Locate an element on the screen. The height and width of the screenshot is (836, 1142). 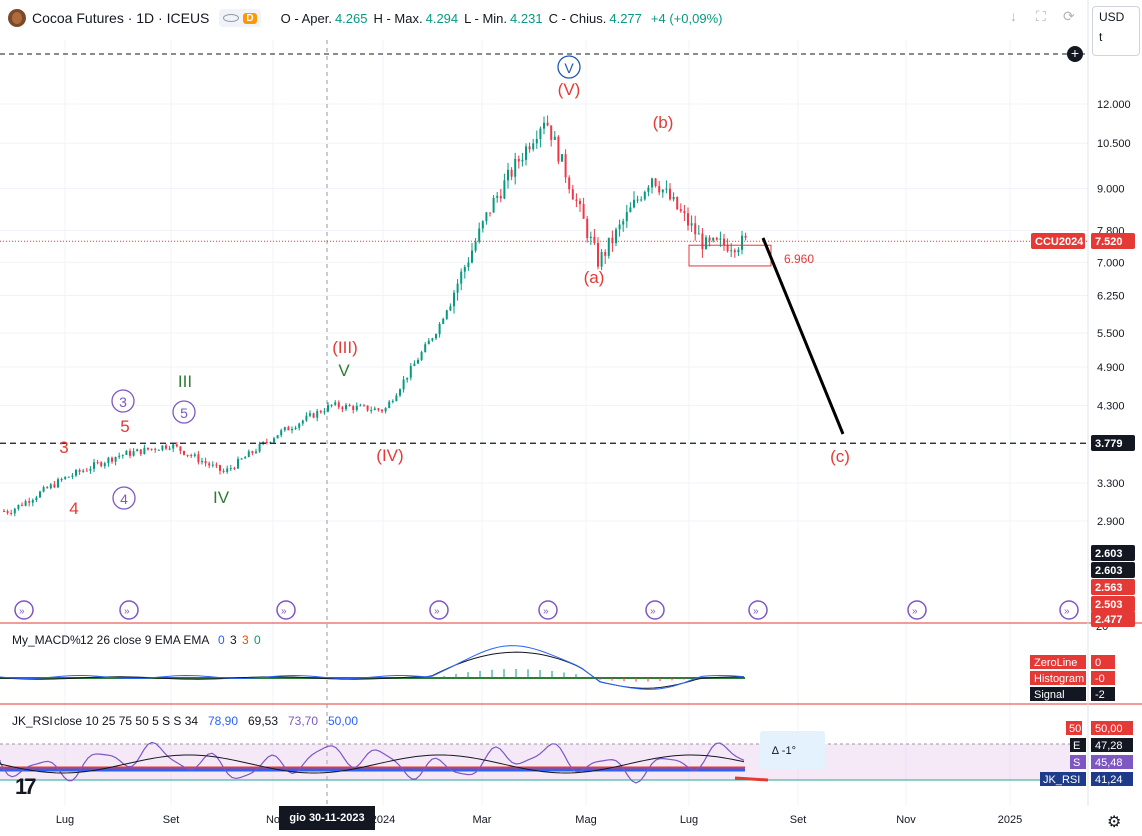
price-tick-label: 4.300 is located at coordinates (1111, 406).